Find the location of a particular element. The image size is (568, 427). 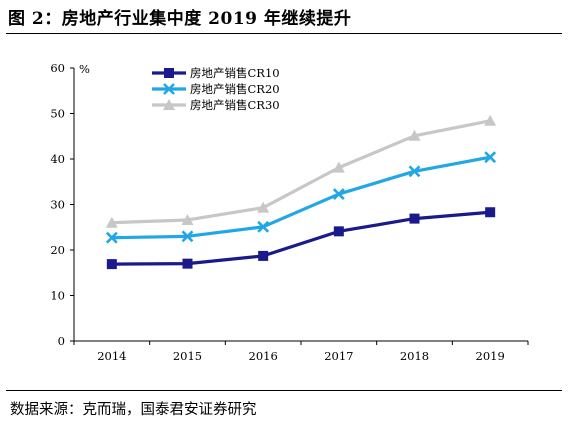

x-tick-label: 2016 is located at coordinates (263, 356).